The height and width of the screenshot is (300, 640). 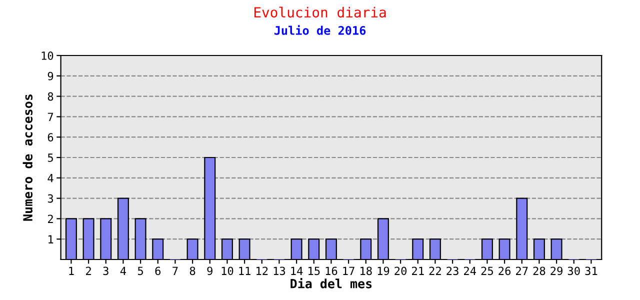 I want to click on x-tick-label: 11, so click(x=244, y=270).